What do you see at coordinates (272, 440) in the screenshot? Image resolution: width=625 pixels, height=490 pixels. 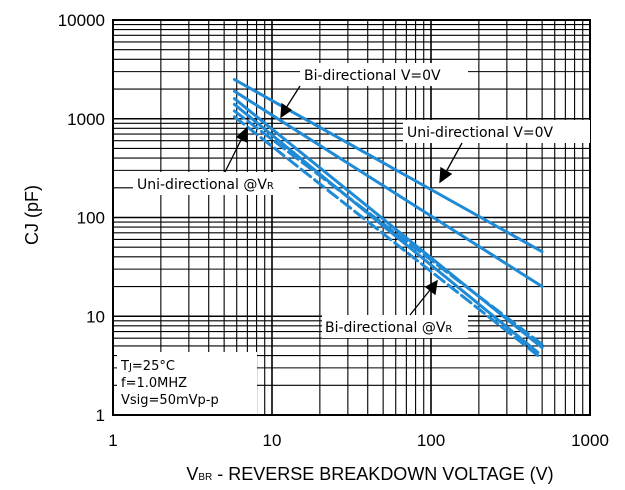 I see `x-tick-label: 10` at bounding box center [272, 440].